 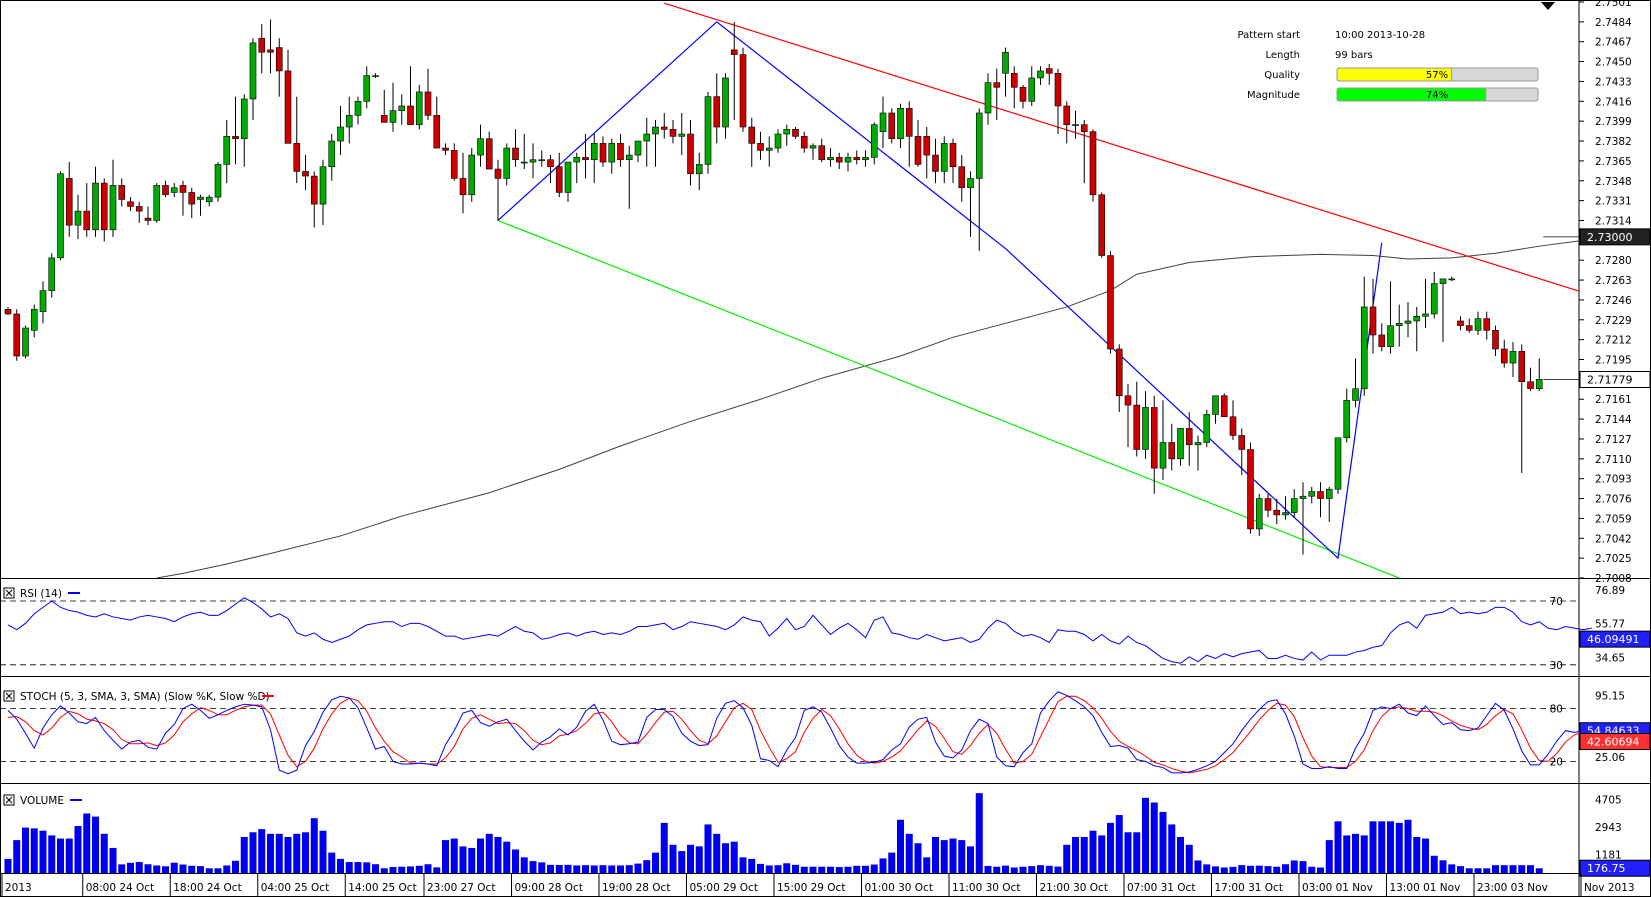 I want to click on pattern-info-value: 10:00 2013-10-28, so click(x=1380, y=35).